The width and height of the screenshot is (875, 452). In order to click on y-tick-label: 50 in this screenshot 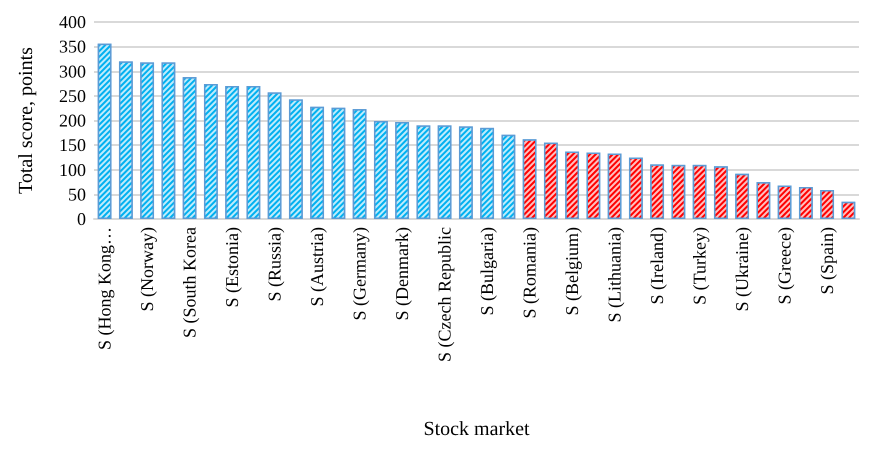, I will do `click(77, 194)`.